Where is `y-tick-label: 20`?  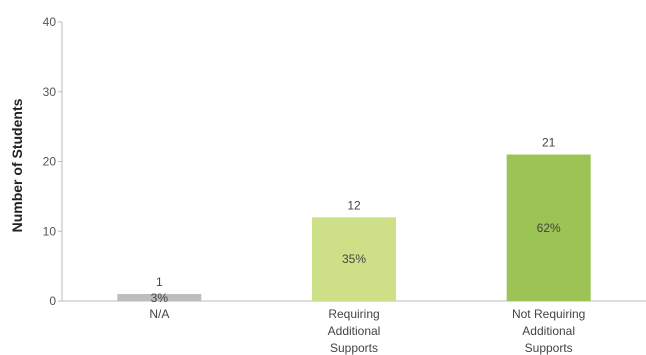 y-tick-label: 20 is located at coordinates (50, 162).